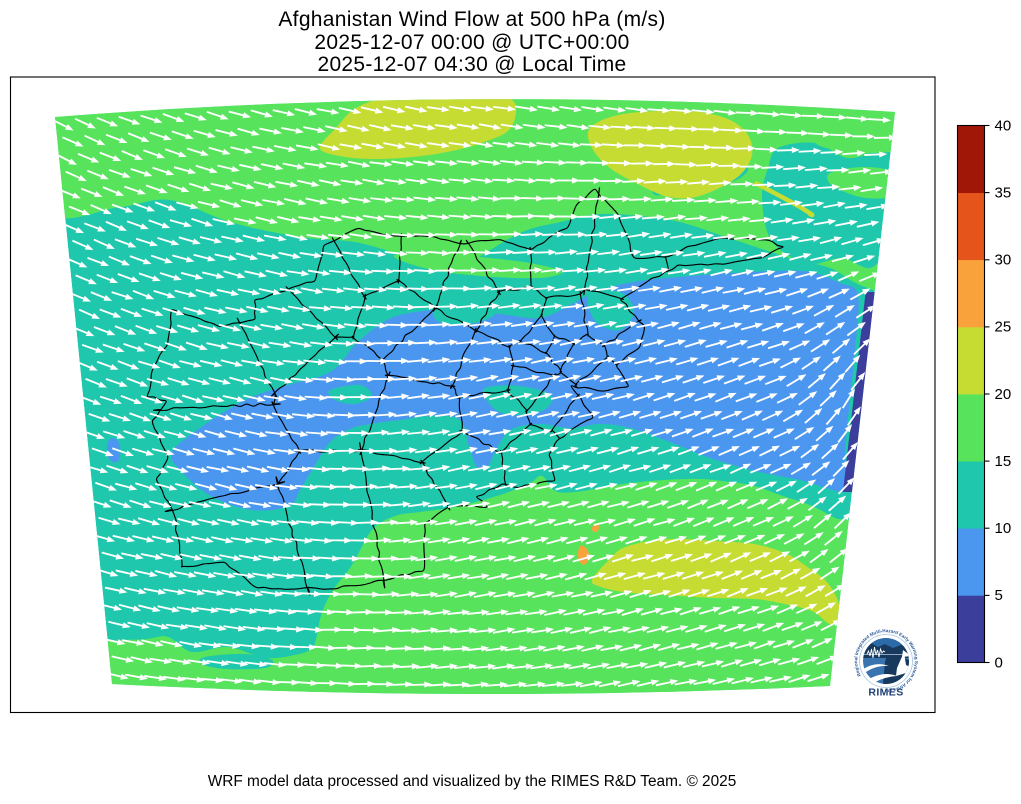 This screenshot has width=1021, height=804. Describe the element at coordinates (1003, 528) in the screenshot. I see `svg-text: 10` at that location.